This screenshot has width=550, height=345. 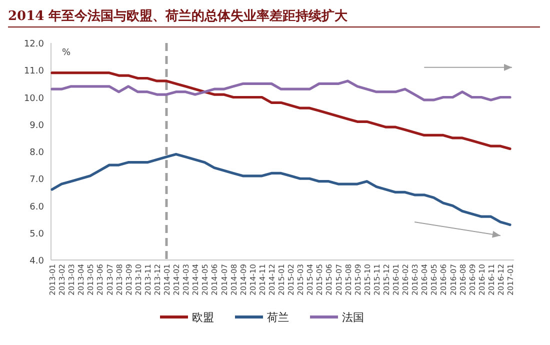 I want to click on y-tick-label: 9.0, so click(x=37, y=125).